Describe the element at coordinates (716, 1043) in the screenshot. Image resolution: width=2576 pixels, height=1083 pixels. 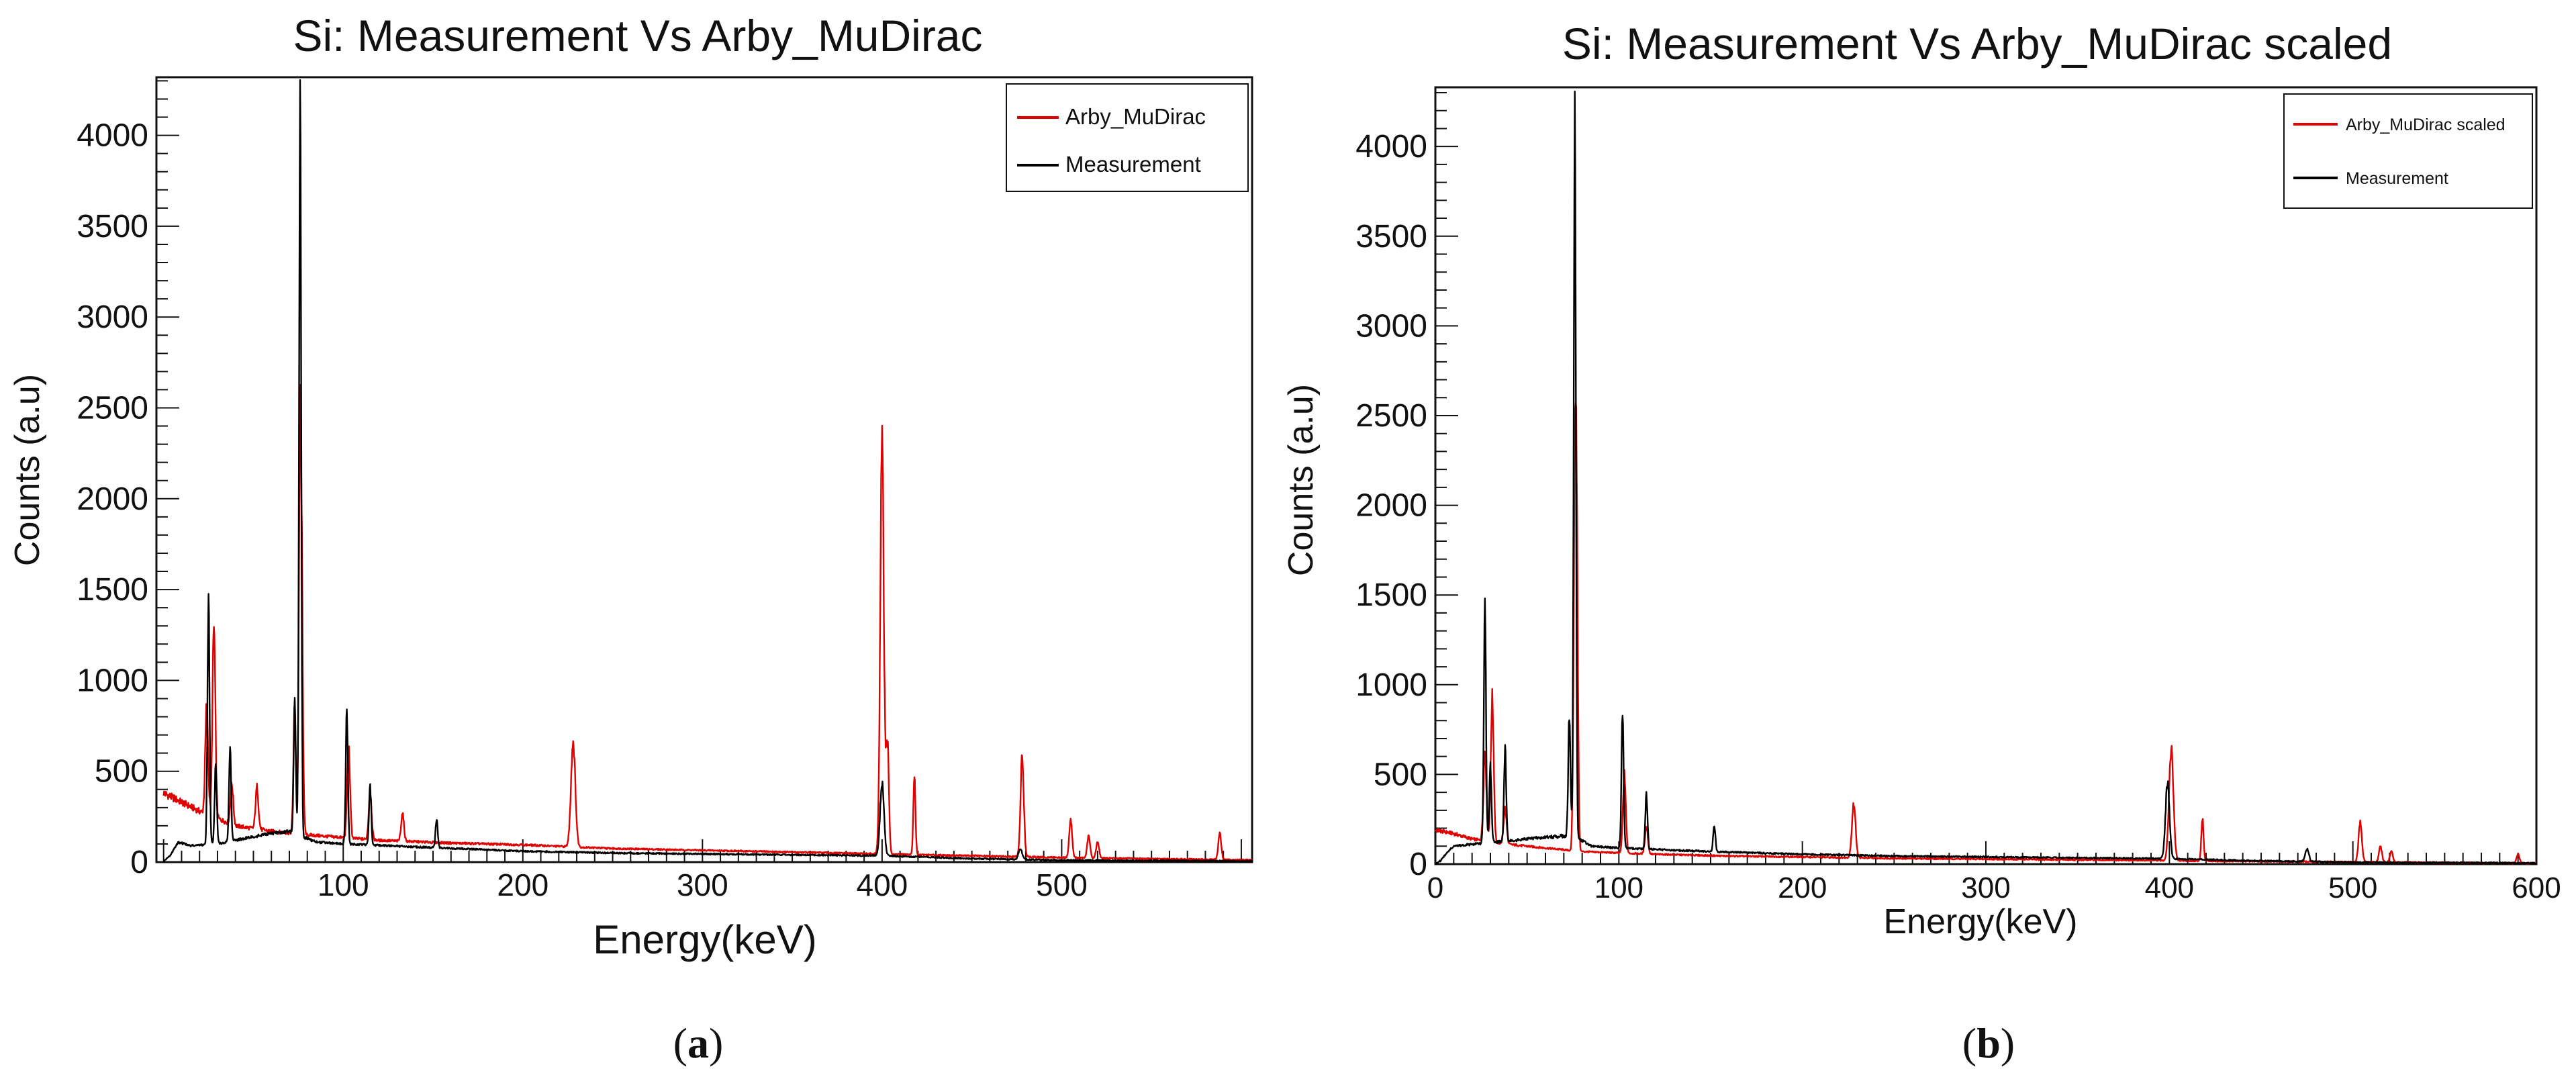
I see `caption-a-close: )` at that location.